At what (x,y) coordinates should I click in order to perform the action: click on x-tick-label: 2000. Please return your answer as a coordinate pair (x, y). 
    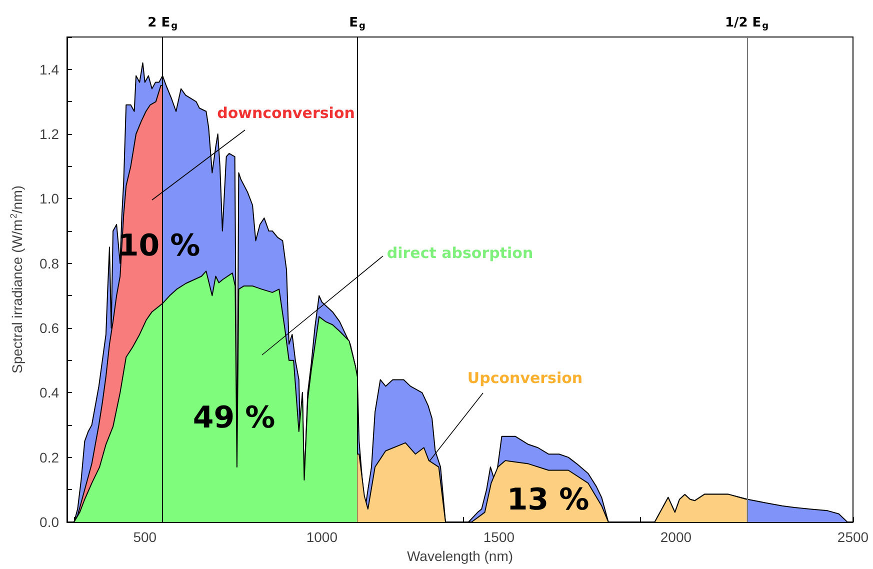
    Looking at the image, I should click on (676, 537).